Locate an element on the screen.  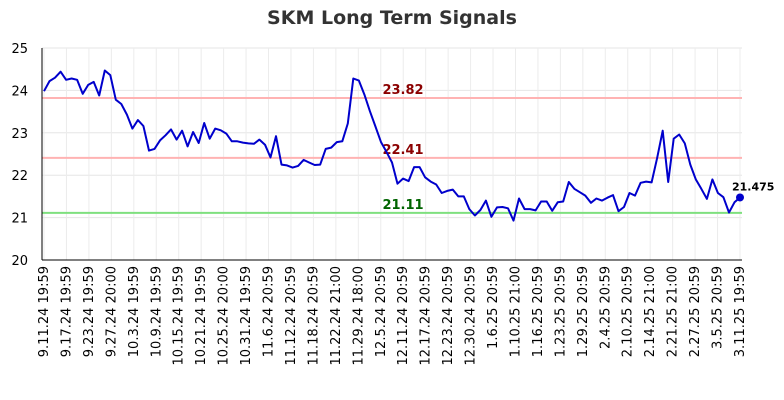
x-tick-label: 10.9.24 19:59 is located at coordinates (156, 311).